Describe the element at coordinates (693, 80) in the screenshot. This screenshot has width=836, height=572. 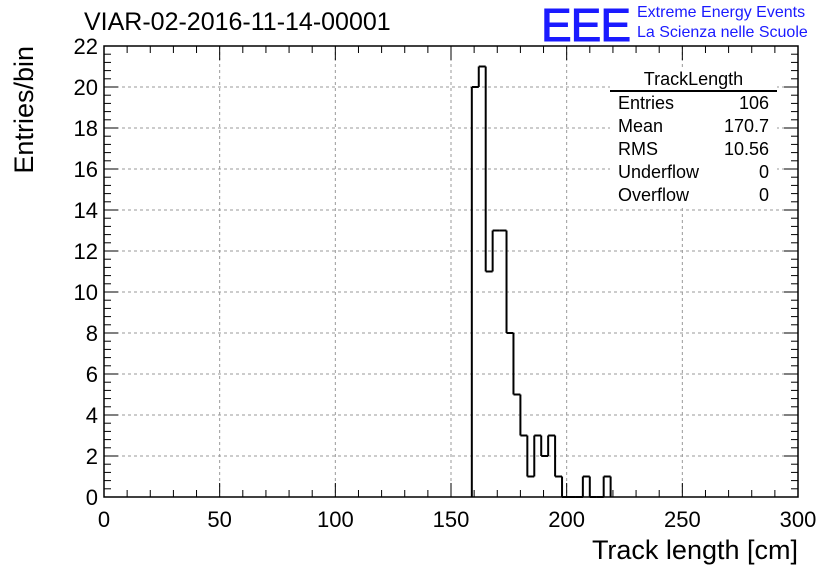
I see `stats-title: TrackLength` at that location.